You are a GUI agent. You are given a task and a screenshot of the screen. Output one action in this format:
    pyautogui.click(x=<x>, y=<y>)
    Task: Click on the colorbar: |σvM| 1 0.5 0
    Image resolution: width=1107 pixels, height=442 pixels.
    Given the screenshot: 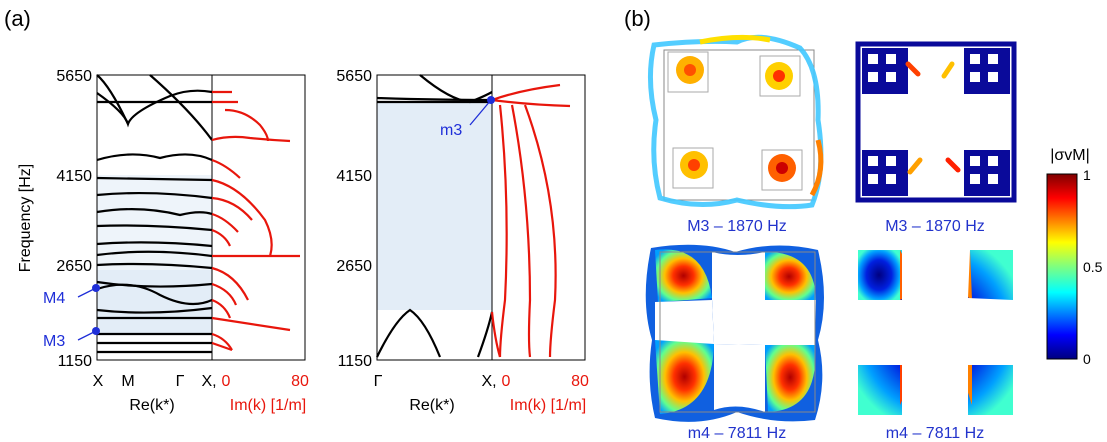 What is the action you would take?
    pyautogui.click(x=1074, y=257)
    